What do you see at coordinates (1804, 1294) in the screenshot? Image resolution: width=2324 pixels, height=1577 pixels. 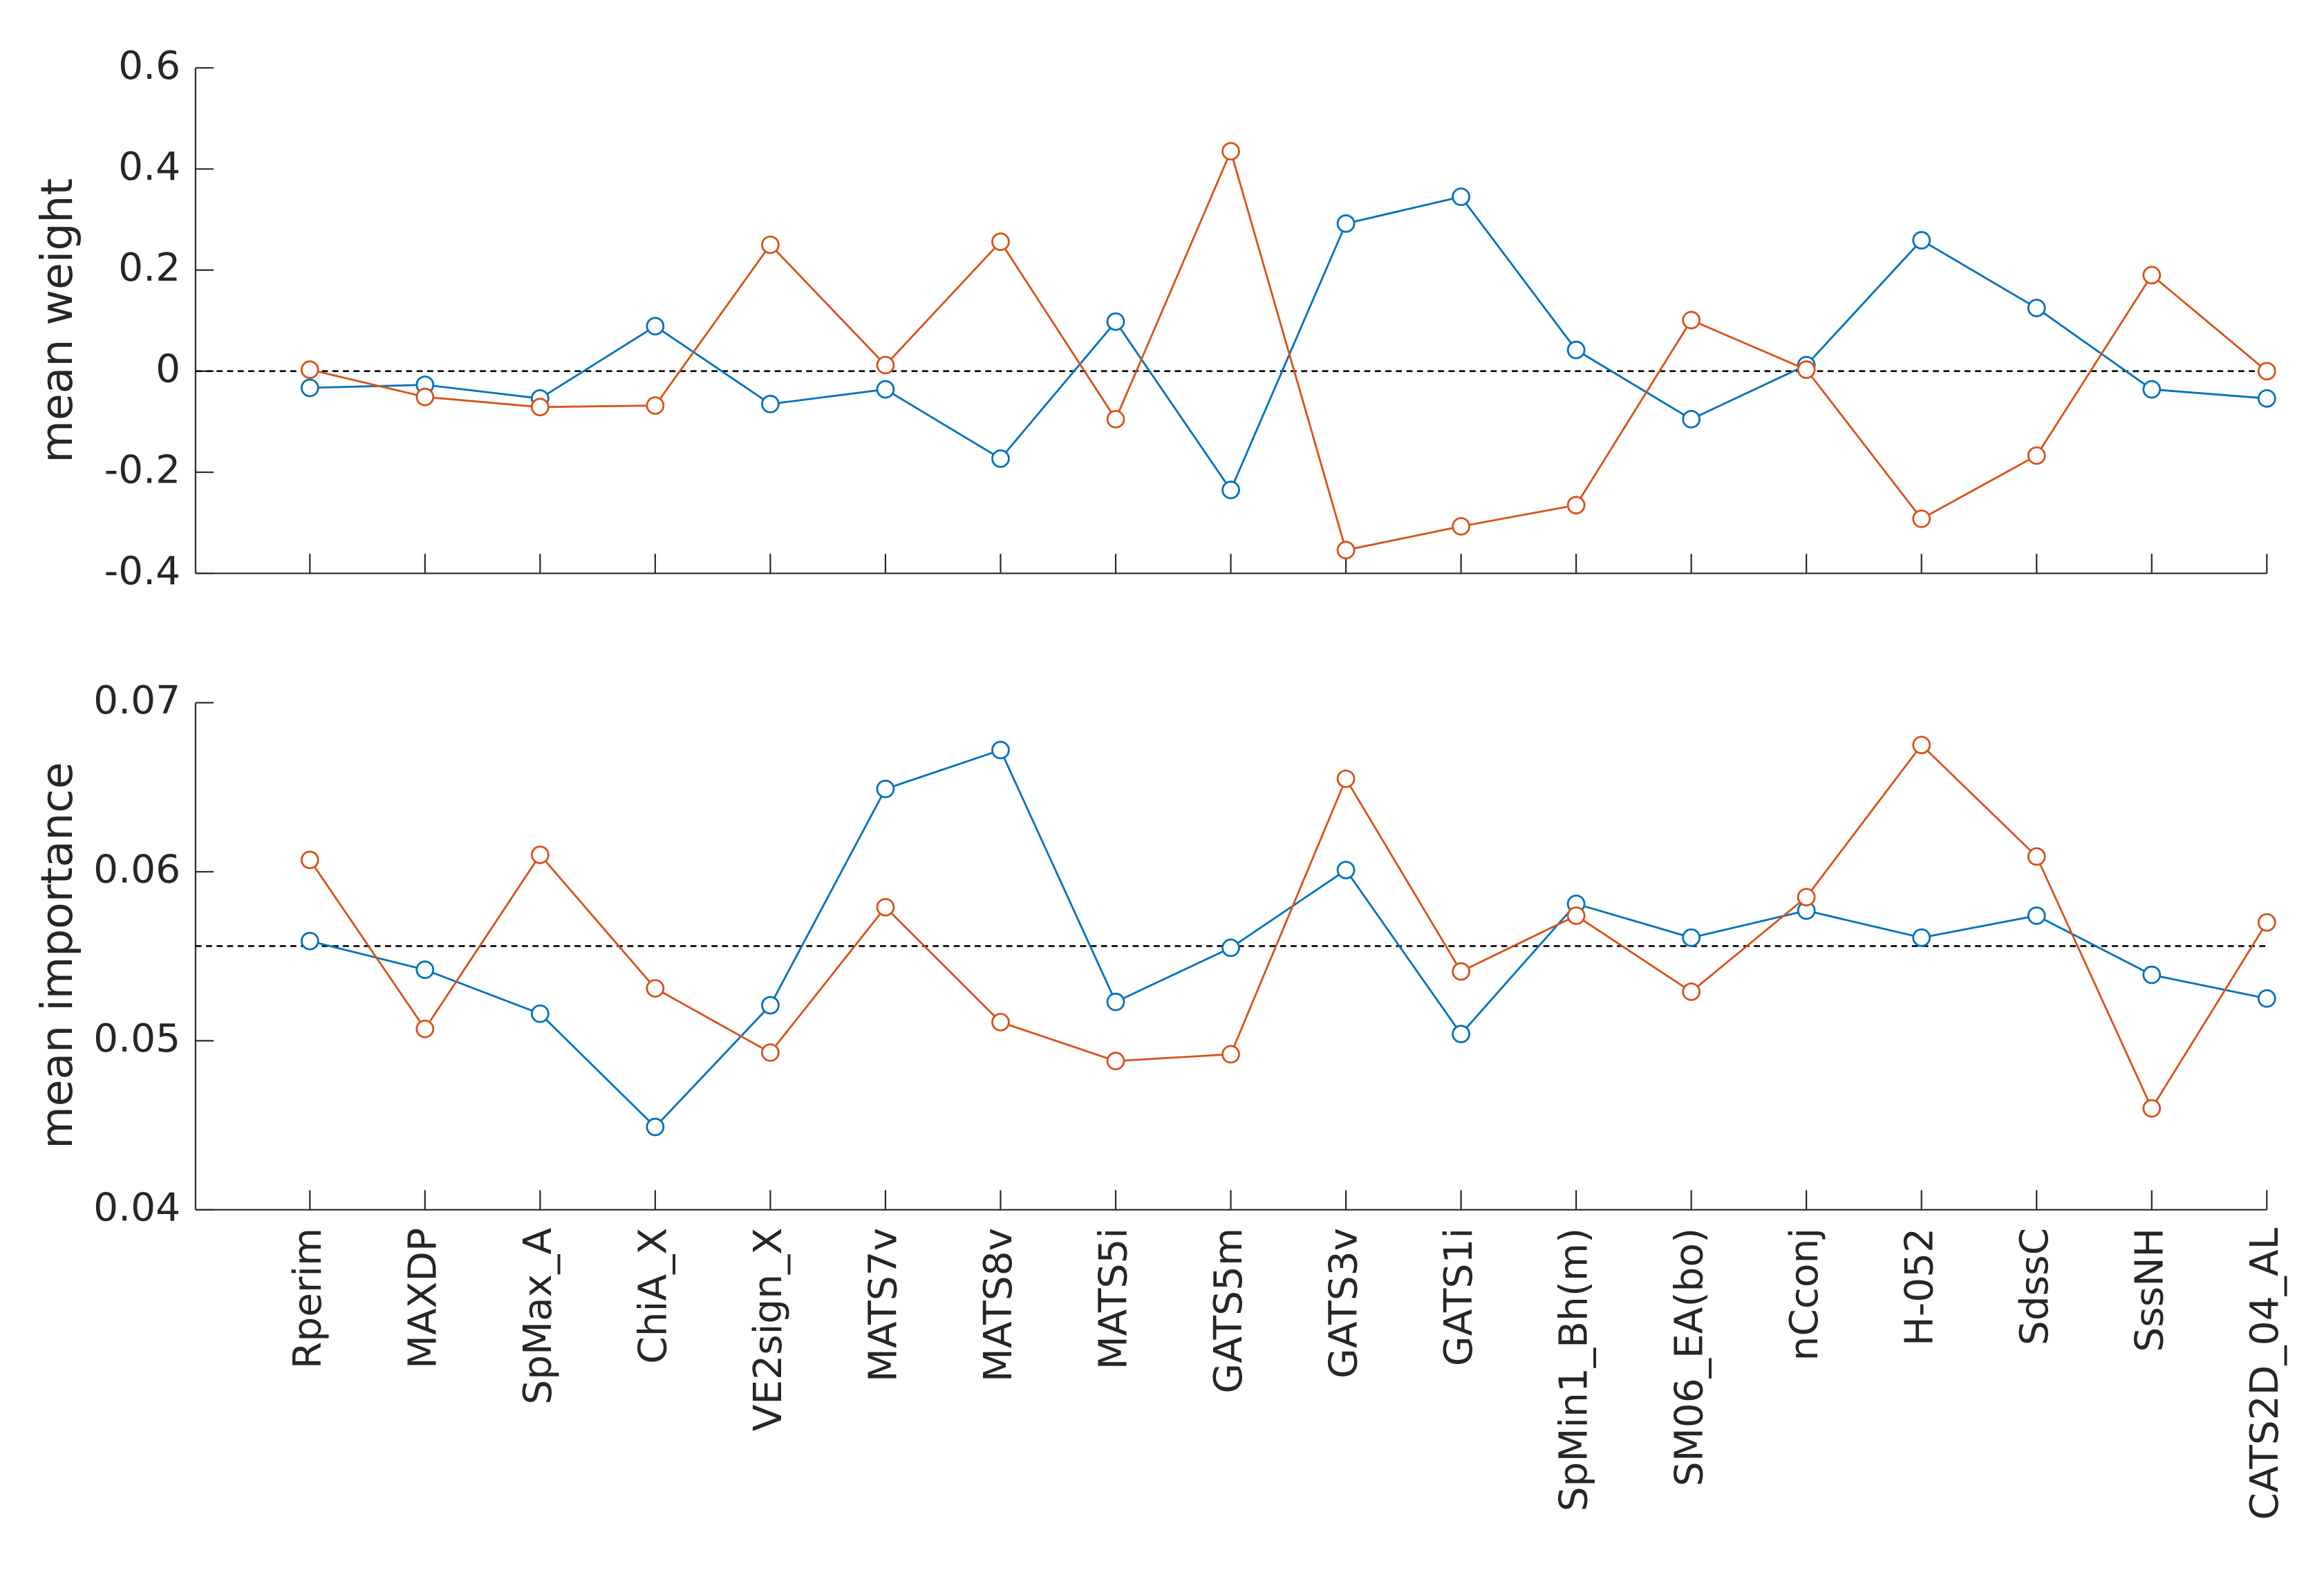 I see `x-tick-label: nCconj` at bounding box center [1804, 1294].